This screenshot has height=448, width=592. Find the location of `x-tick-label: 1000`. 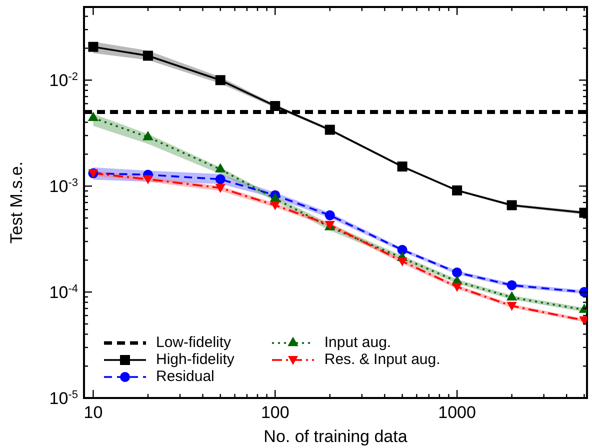

x-tick-label: 1000 is located at coordinates (457, 412).